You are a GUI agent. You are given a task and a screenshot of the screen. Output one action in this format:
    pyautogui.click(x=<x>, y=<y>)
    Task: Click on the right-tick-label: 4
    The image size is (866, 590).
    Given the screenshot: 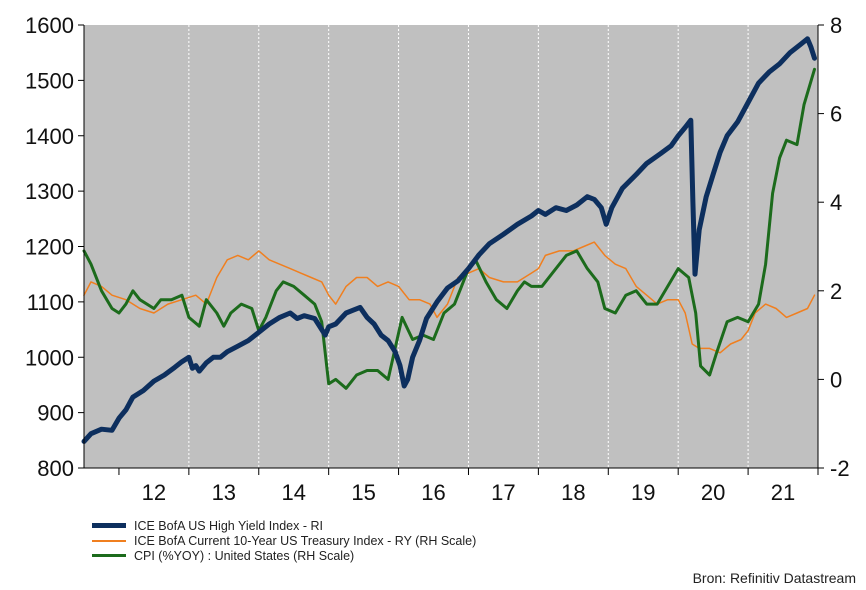 What is the action you would take?
    pyautogui.click(x=836, y=202)
    